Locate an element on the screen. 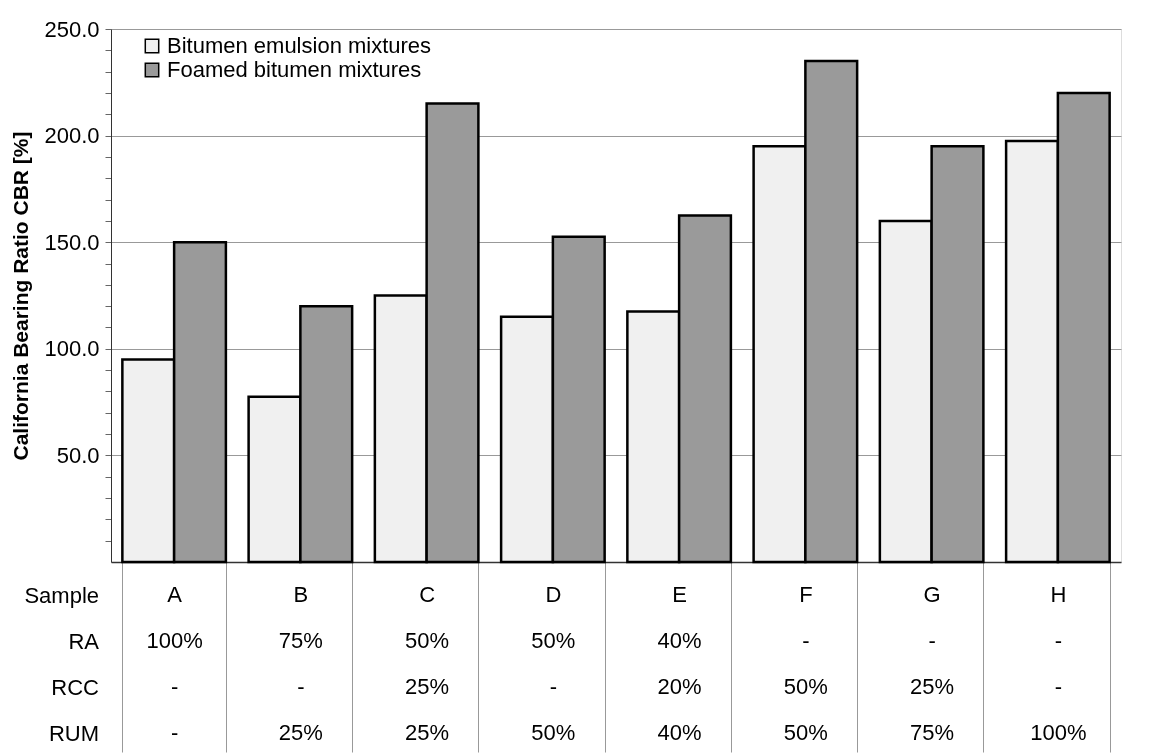  y-tick-label: 50.0 is located at coordinates (78, 455).